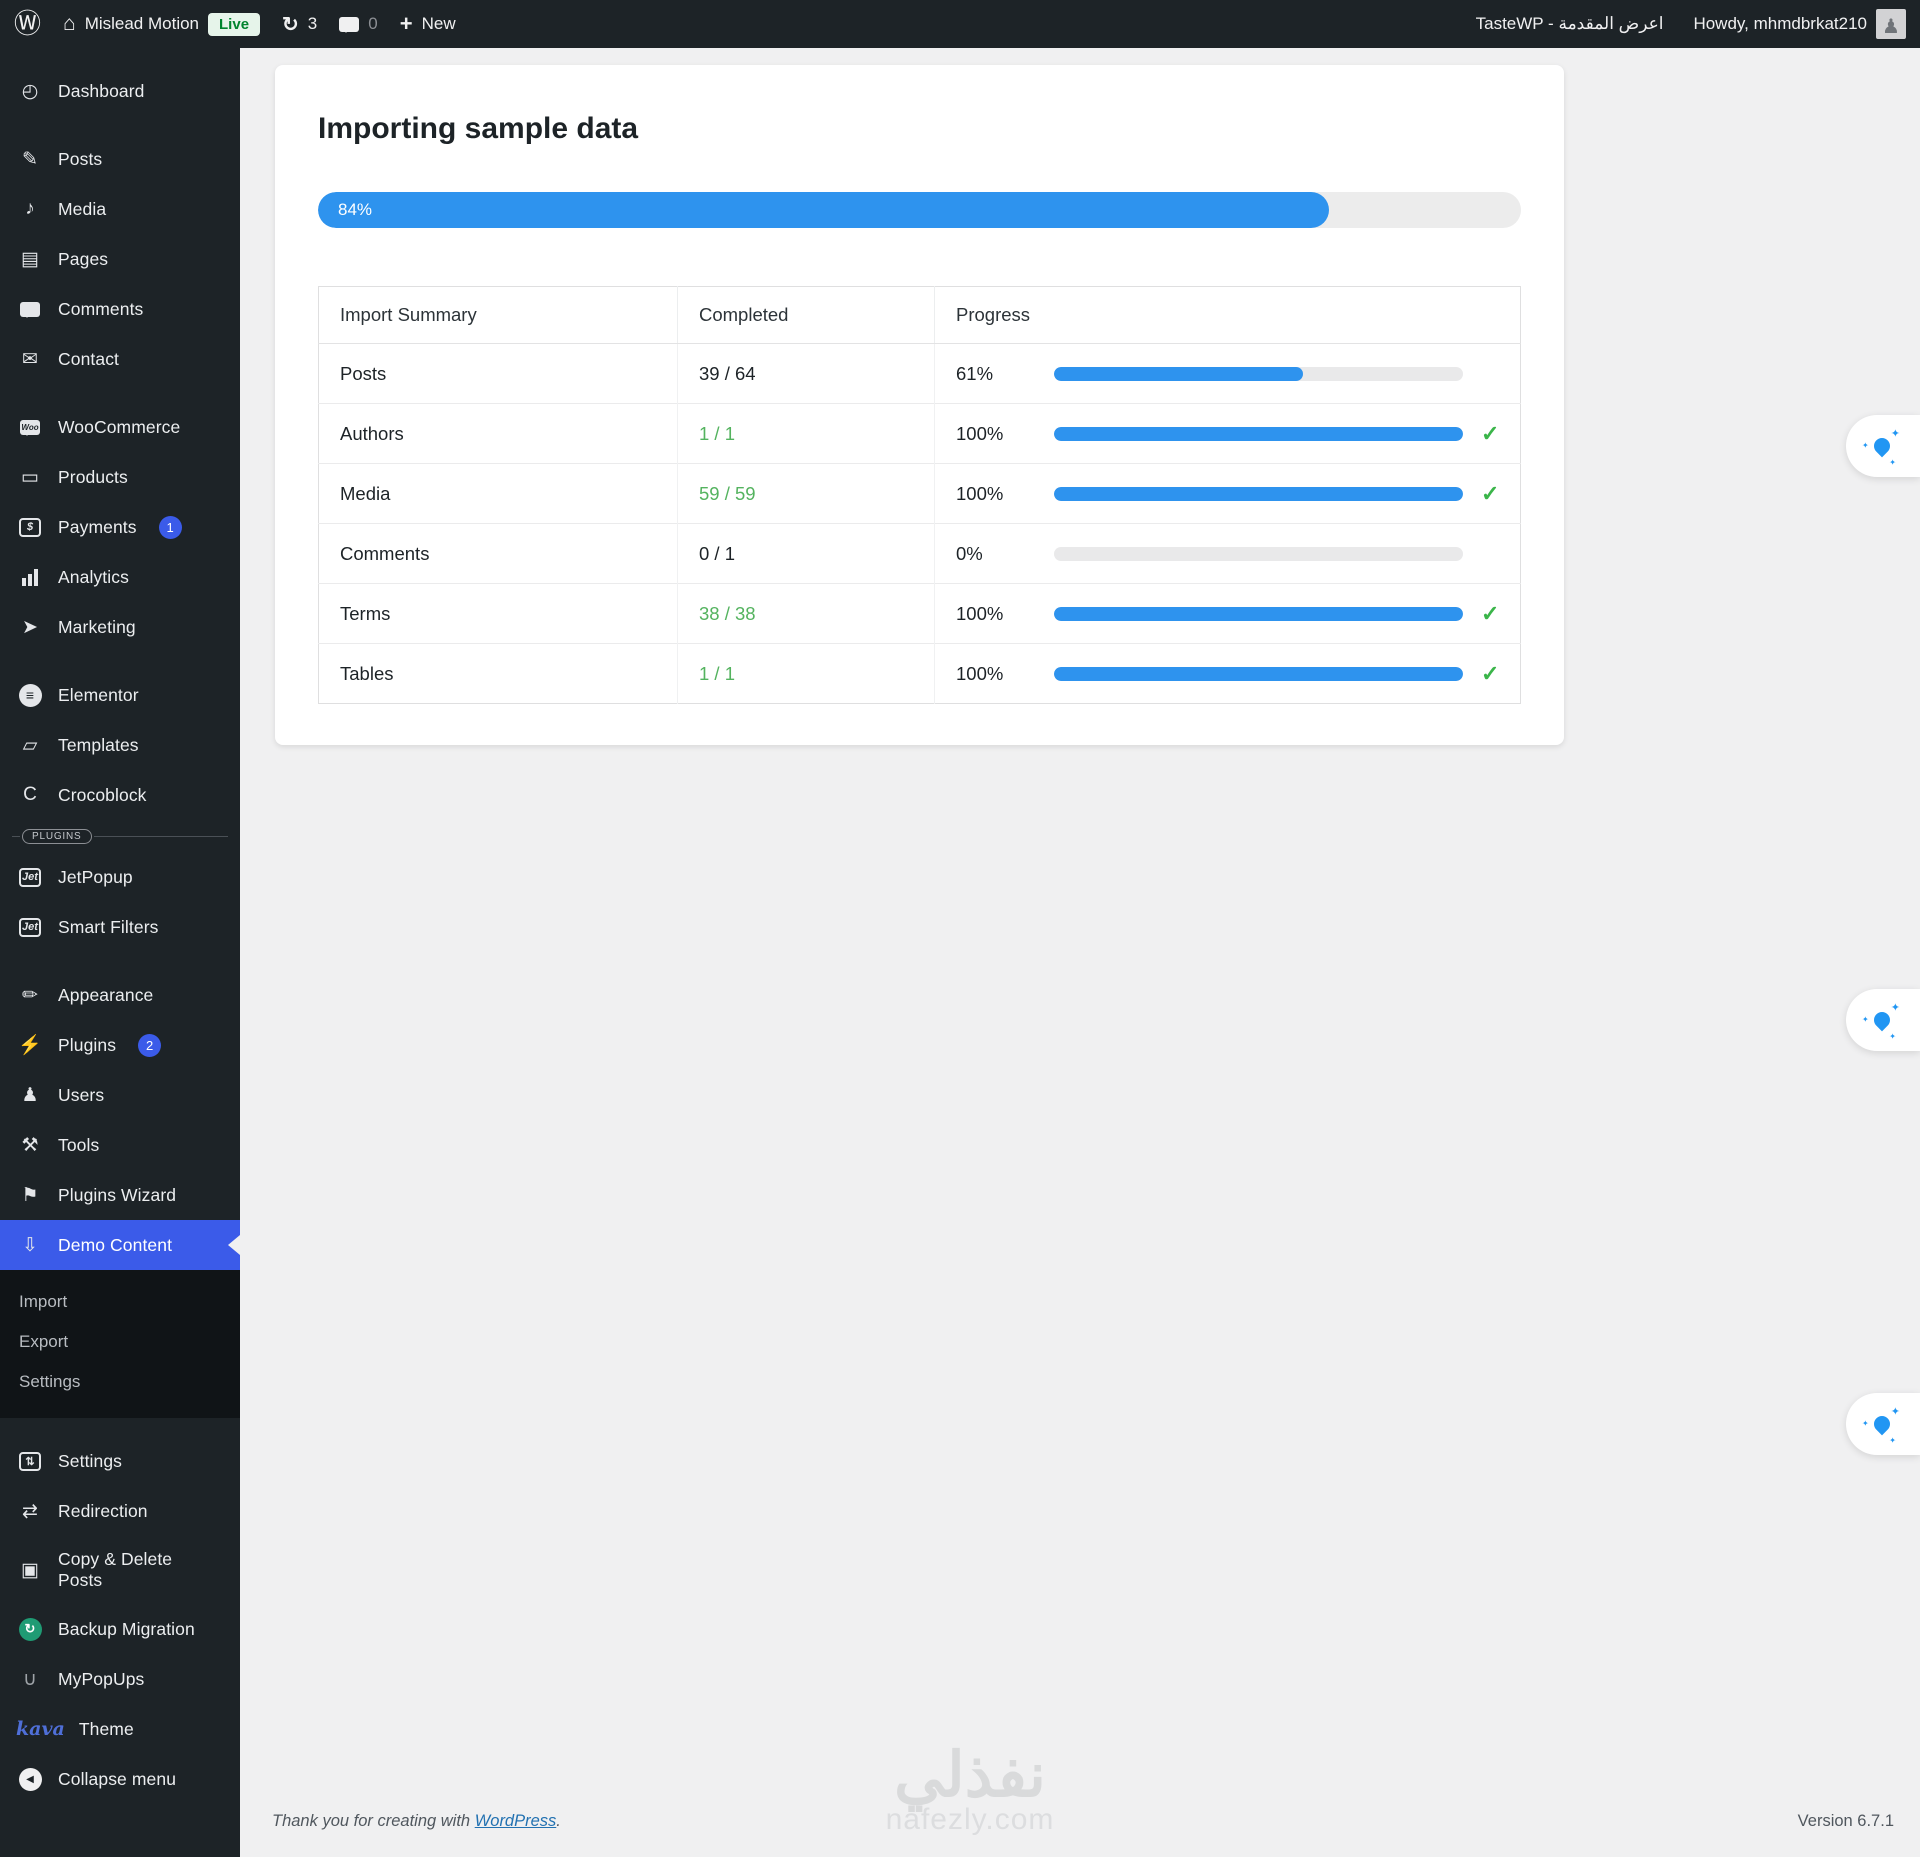  I want to click on sidebar-item-comments: Comments, so click(120, 309).